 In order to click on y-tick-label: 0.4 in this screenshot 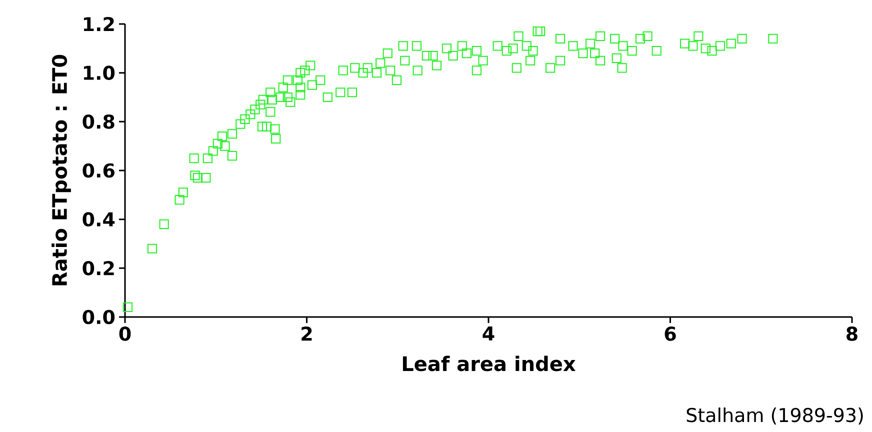, I will do `click(98, 219)`.